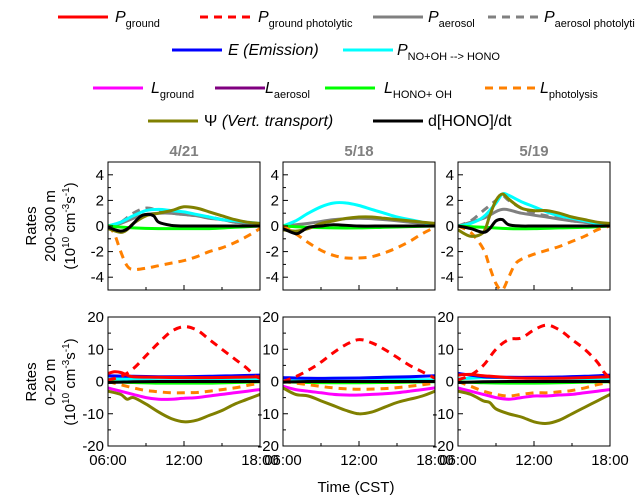 This screenshot has height=500, width=635. I want to click on legend-label-L_photolysis: Lphotolysis, so click(569, 90).